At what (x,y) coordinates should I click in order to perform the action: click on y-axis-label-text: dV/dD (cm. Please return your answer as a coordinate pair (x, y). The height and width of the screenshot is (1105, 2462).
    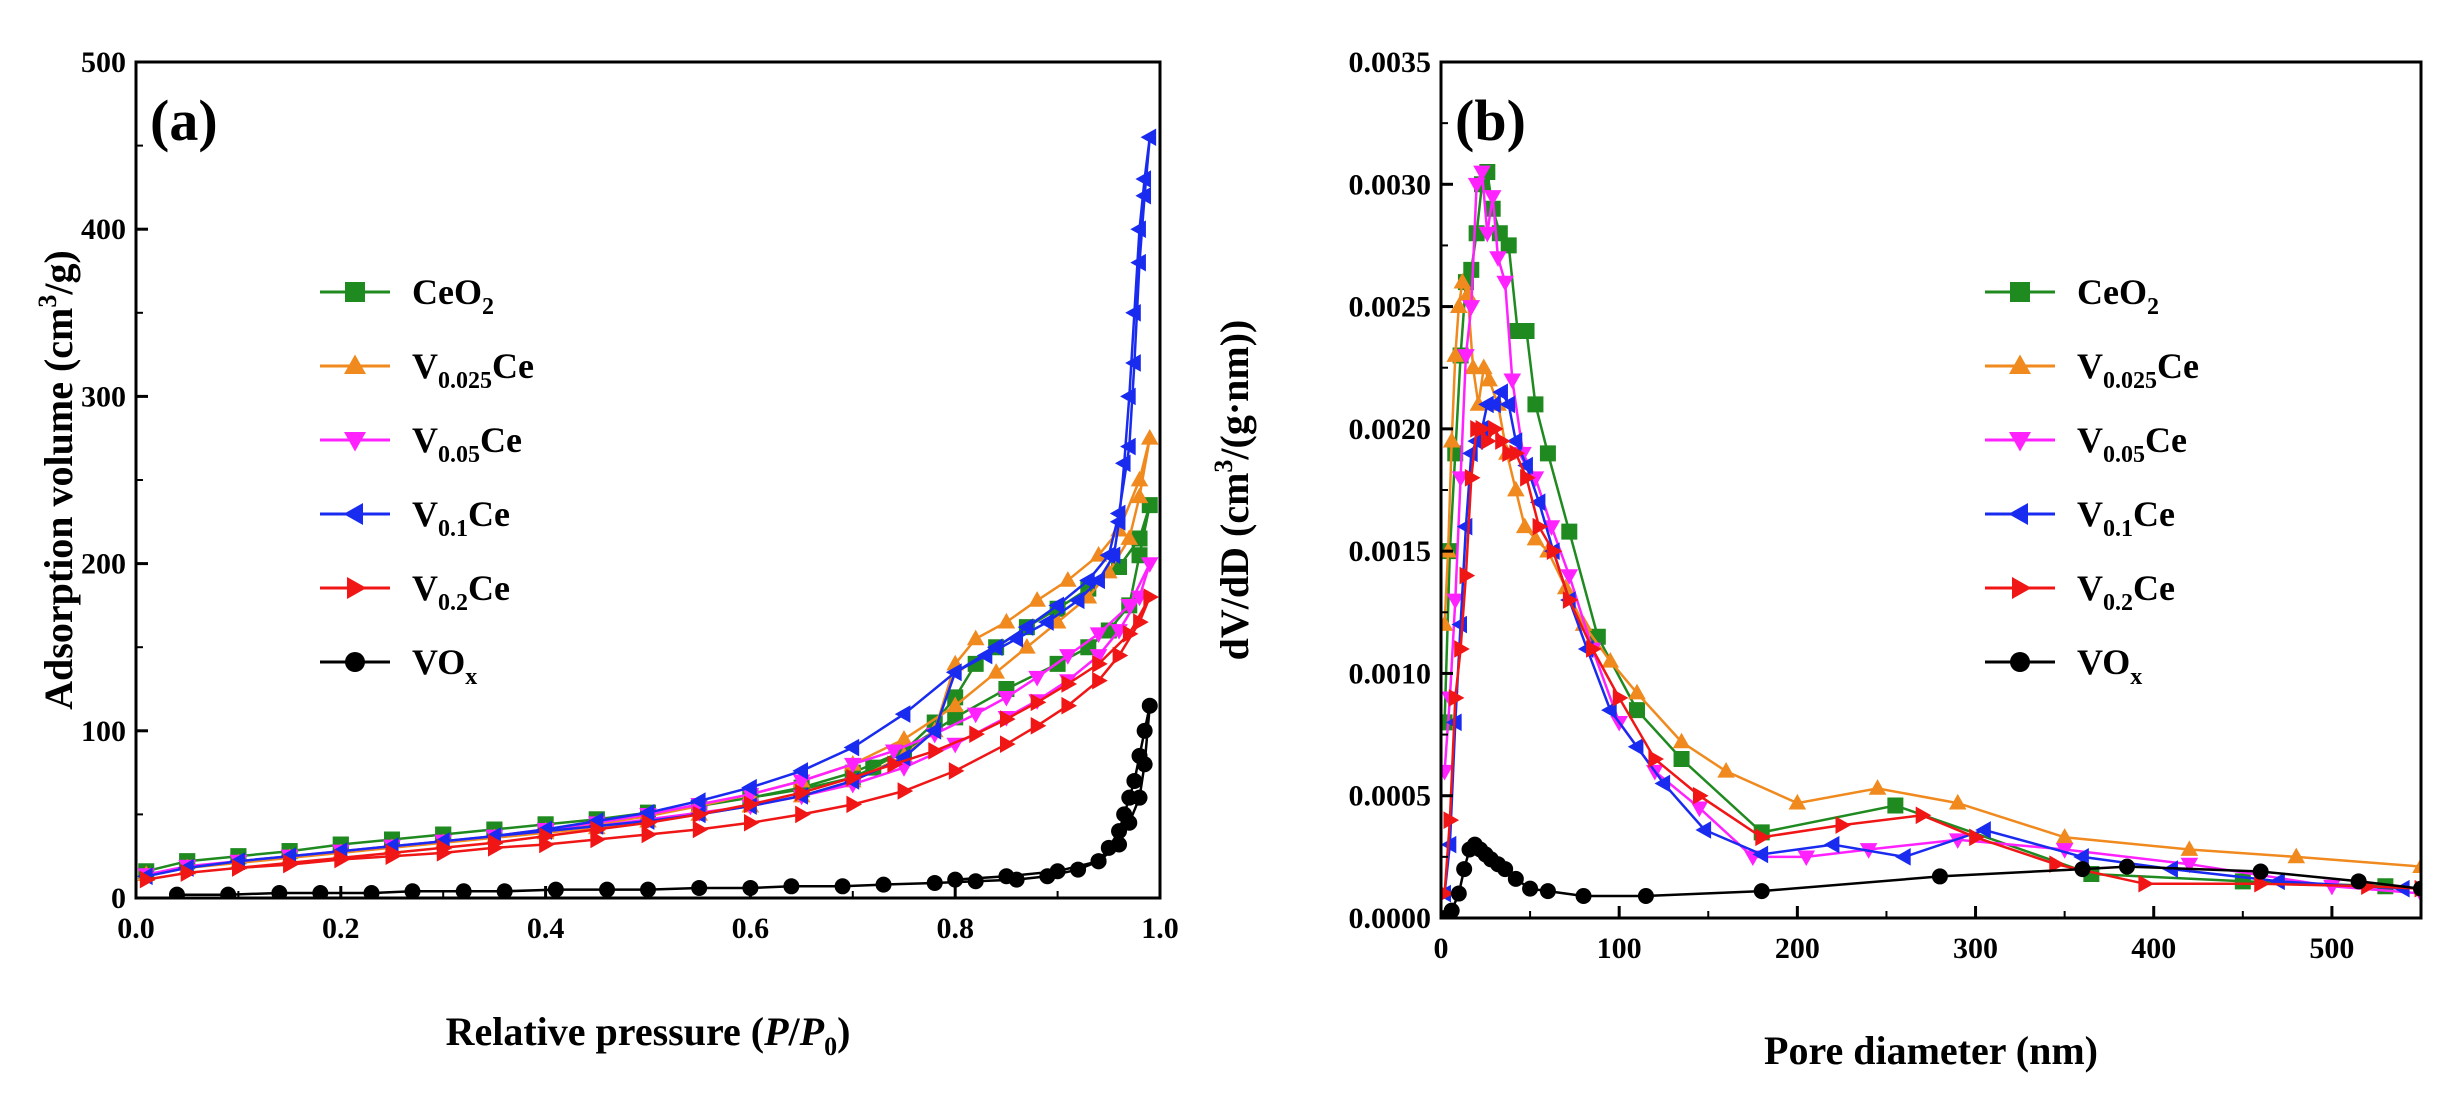
    Looking at the image, I should click on (1234, 567).